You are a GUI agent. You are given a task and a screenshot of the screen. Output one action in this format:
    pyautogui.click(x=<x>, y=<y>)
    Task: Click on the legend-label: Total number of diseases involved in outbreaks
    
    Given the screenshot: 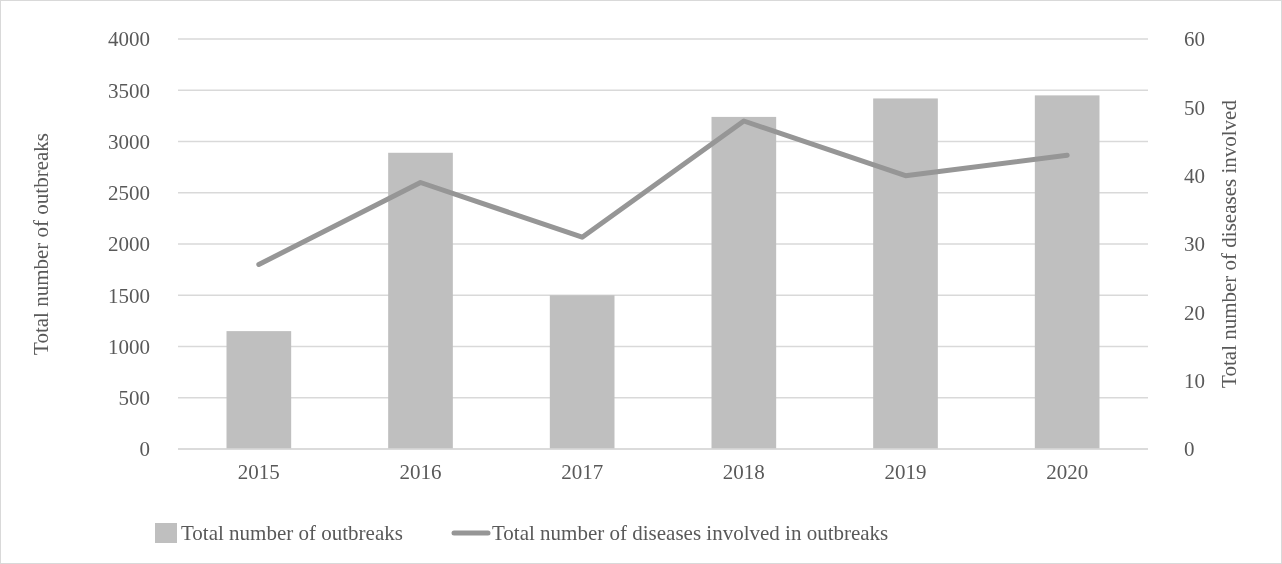 What is the action you would take?
    pyautogui.click(x=690, y=533)
    